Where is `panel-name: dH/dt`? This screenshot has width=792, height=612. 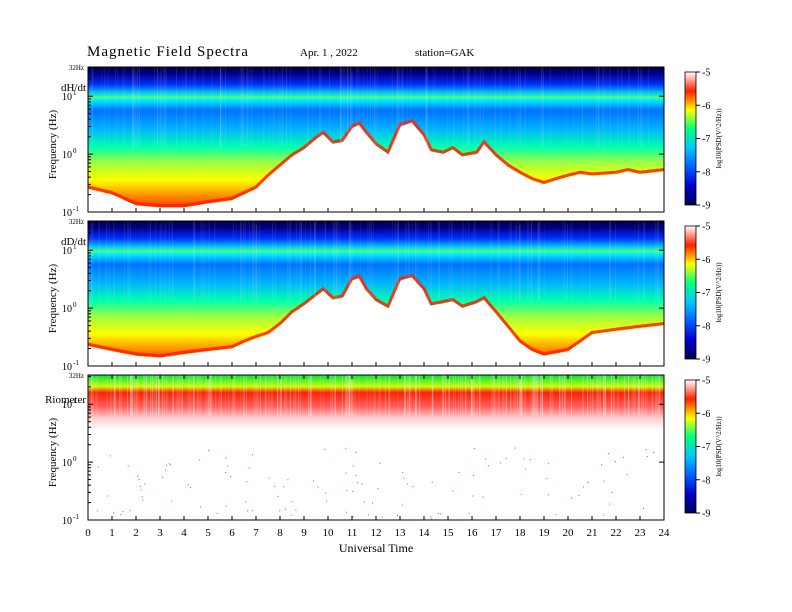
panel-name: dH/dt is located at coordinates (73, 88).